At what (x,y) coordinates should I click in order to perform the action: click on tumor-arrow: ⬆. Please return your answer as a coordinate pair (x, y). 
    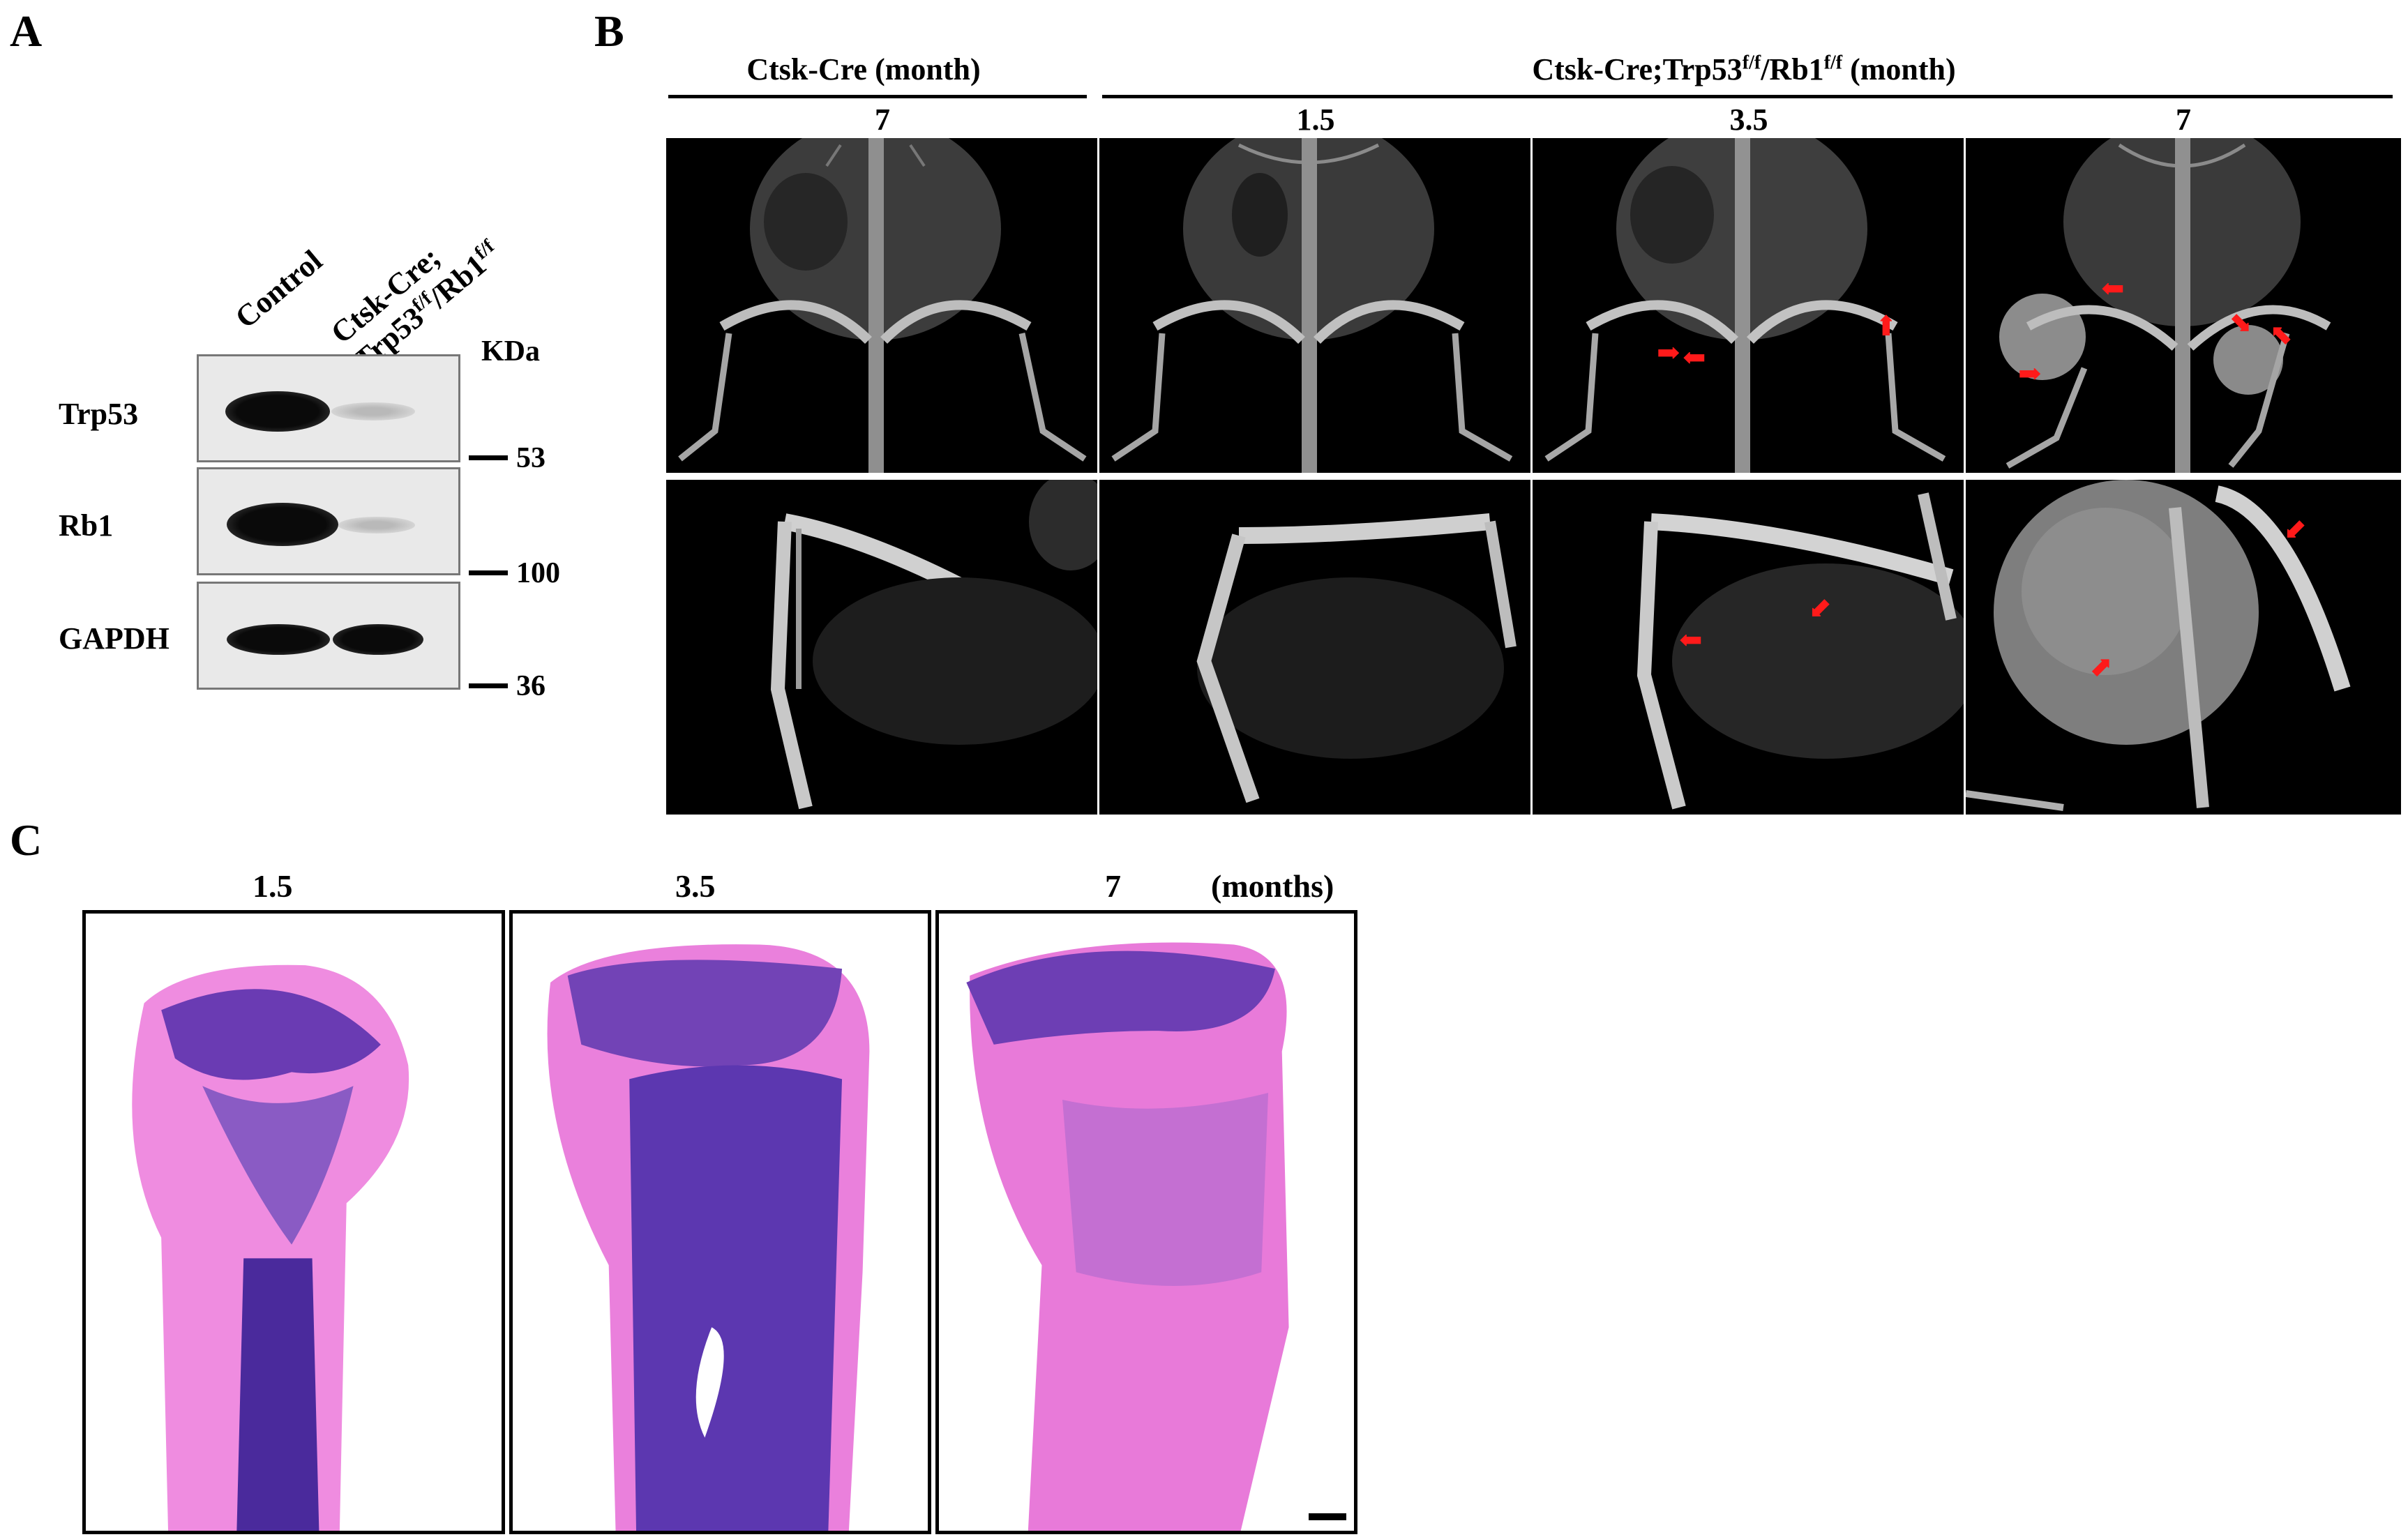
    Looking at the image, I should click on (1886, 326).